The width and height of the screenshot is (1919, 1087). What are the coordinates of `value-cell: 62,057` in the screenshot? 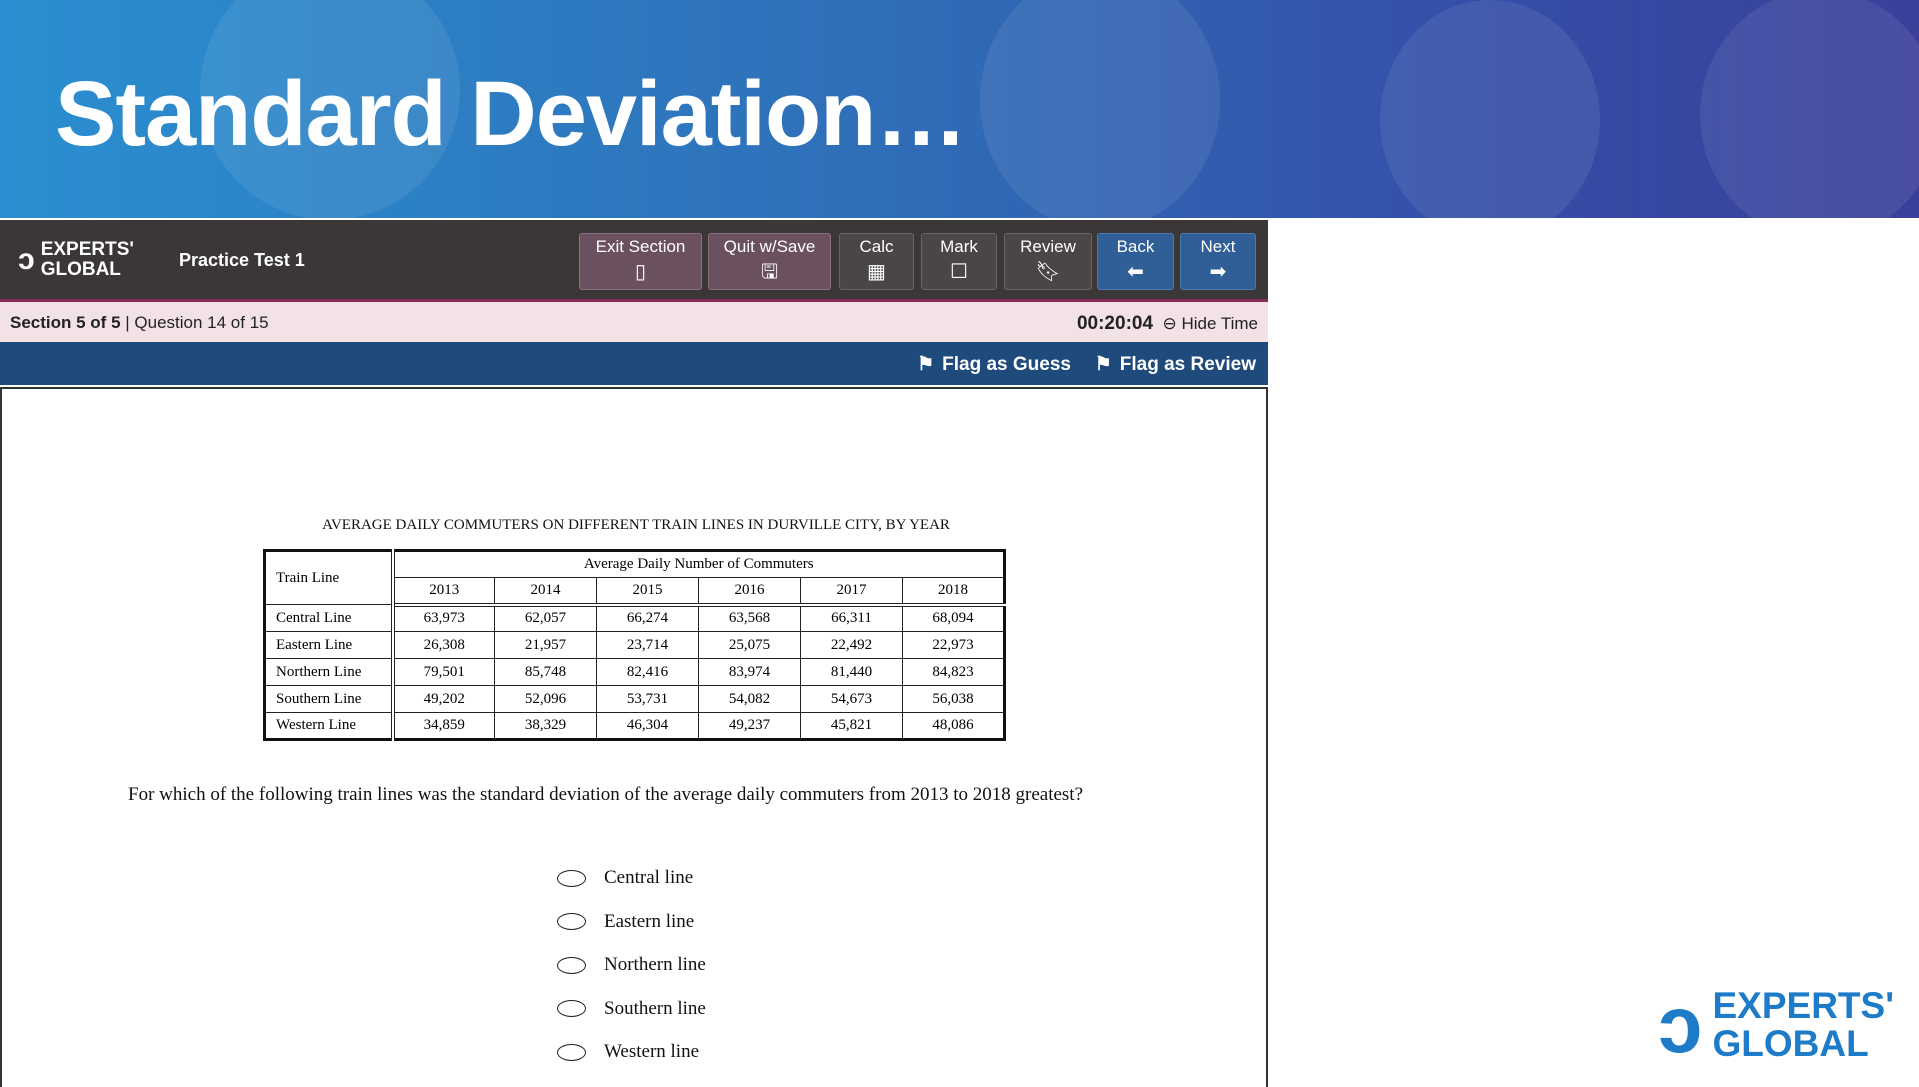 It's located at (545, 618).